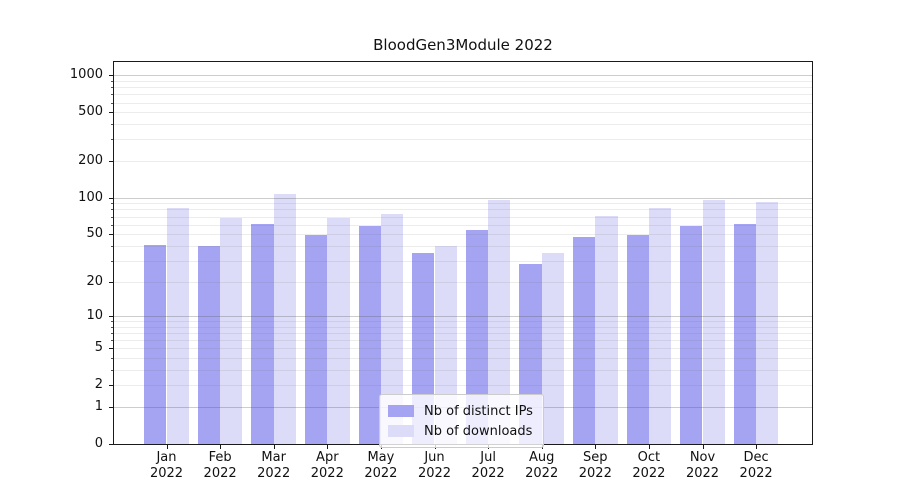 The image size is (900, 500). What do you see at coordinates (98, 348) in the screenshot?
I see `y-tick-label: 5` at bounding box center [98, 348].